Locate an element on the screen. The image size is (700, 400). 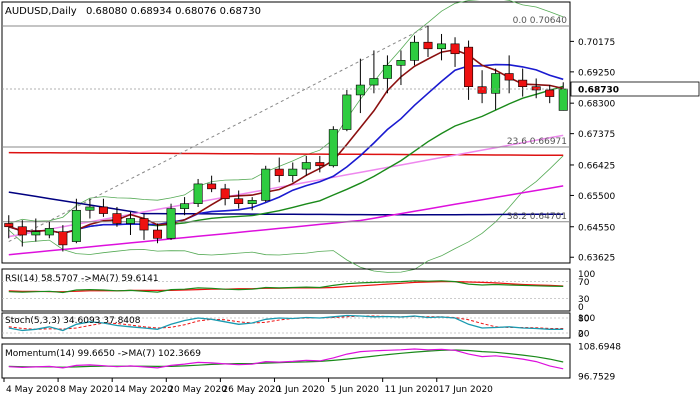
x-tick-label: 14 May 2020 is located at coordinates (143, 390).